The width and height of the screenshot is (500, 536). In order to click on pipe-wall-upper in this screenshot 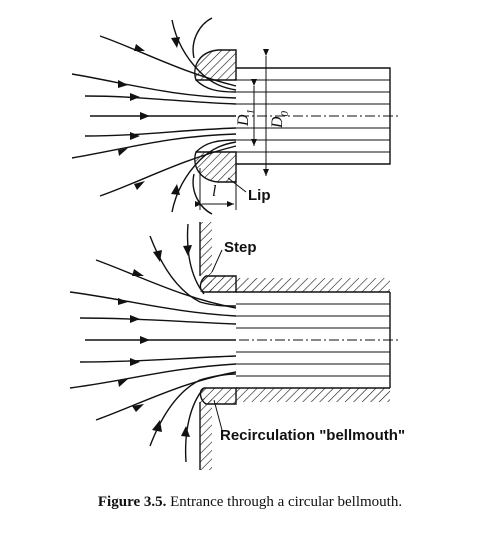, I will do `click(313, 285)`.